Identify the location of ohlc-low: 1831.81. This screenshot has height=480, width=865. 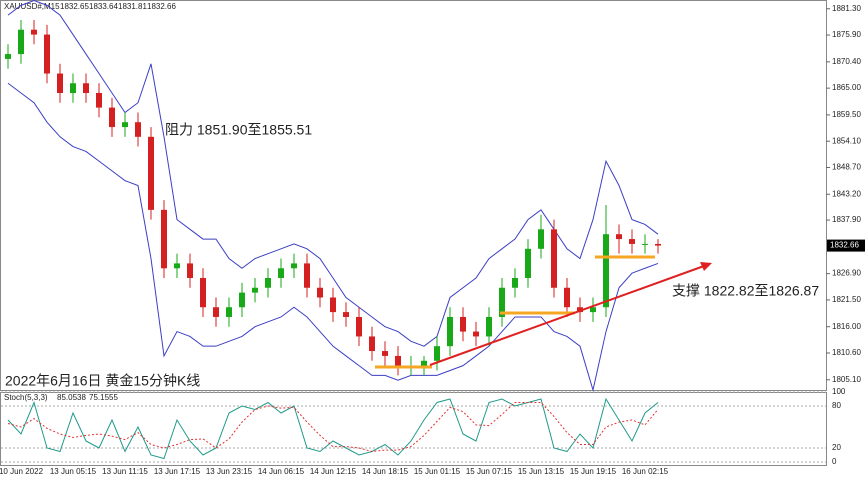
(132, 6).